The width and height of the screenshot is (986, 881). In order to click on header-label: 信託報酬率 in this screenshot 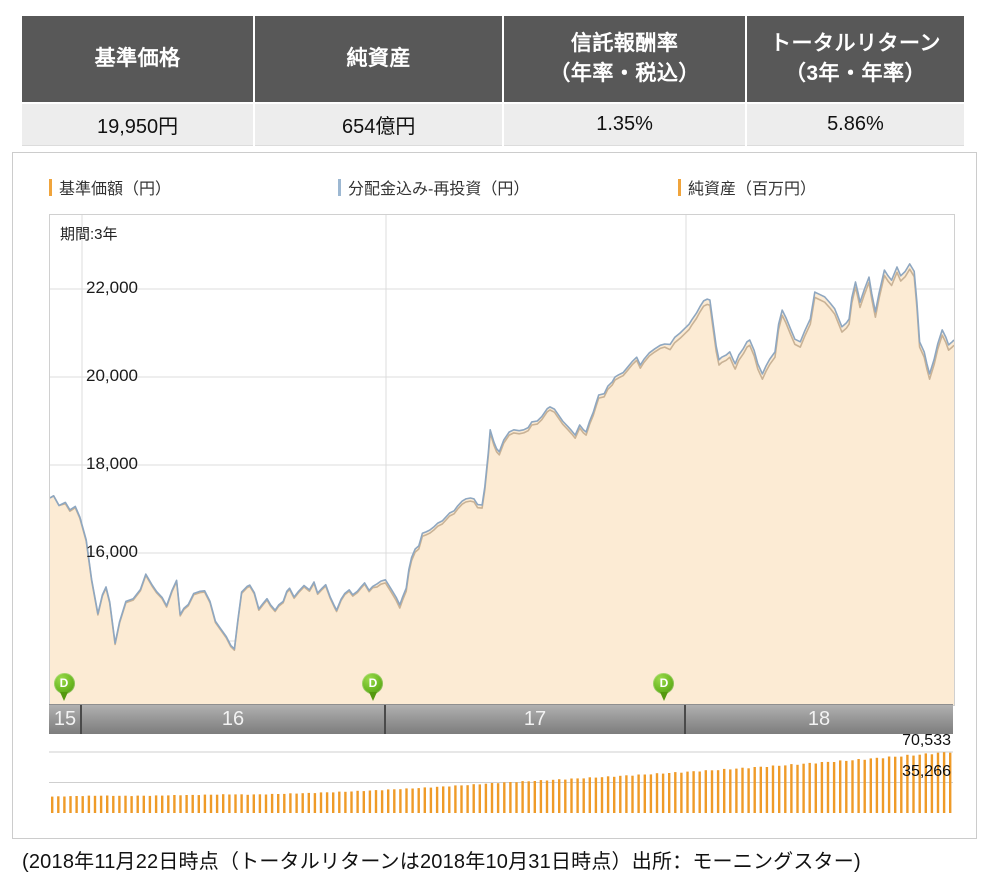, I will do `click(624, 43)`.